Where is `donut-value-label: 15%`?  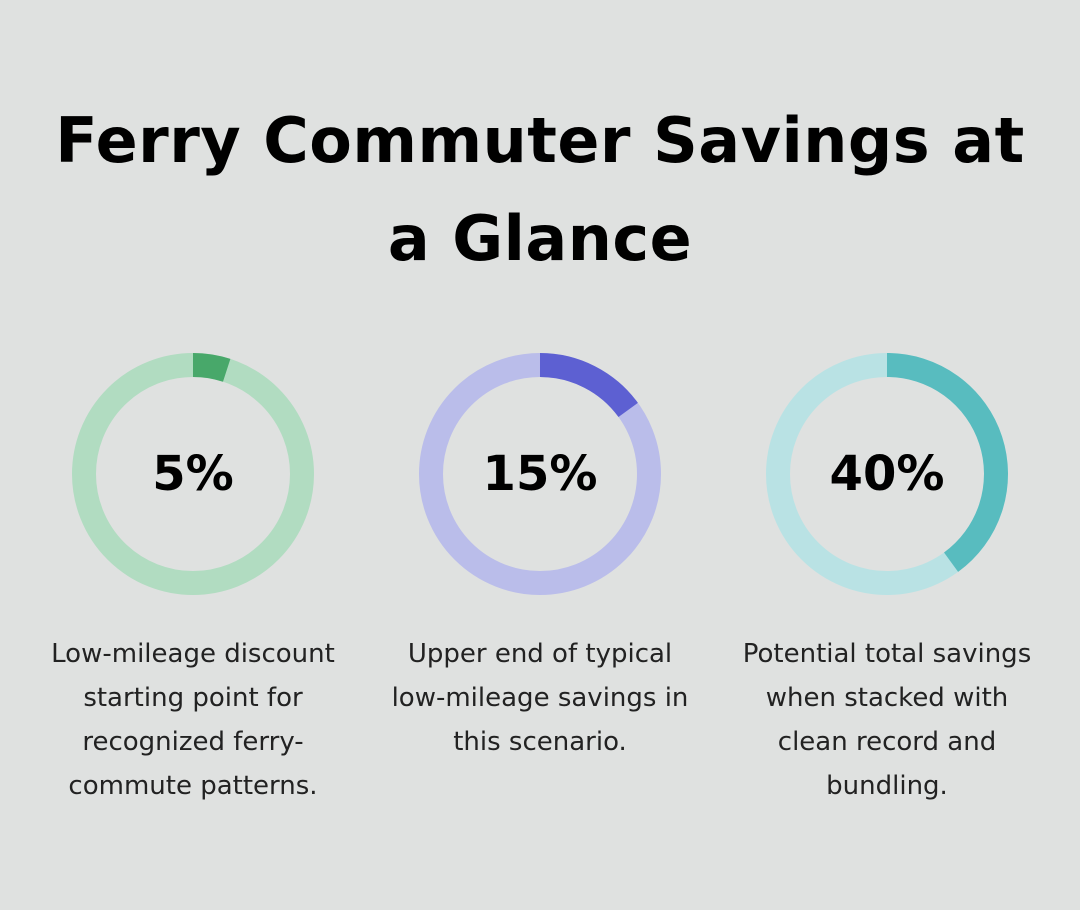 donut-value-label: 15% is located at coordinates (540, 474).